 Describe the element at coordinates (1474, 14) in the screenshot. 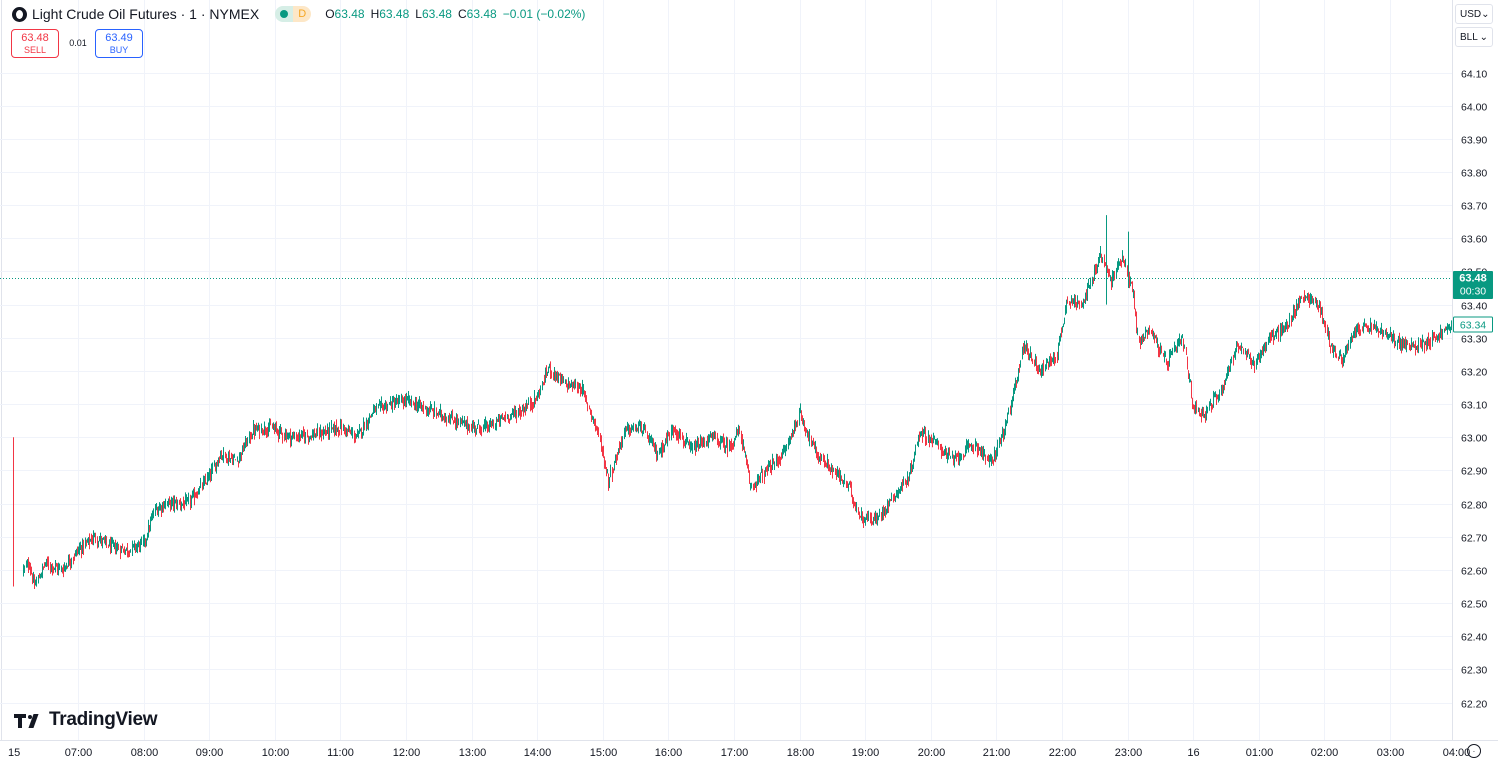

I see `currency-selector: USD ⌄` at that location.